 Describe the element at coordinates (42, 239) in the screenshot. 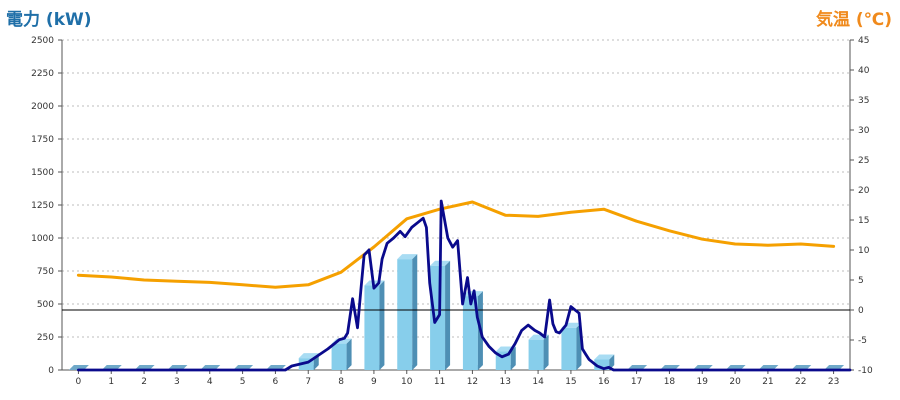

I see `left-axis-tick-label: 1000` at that location.